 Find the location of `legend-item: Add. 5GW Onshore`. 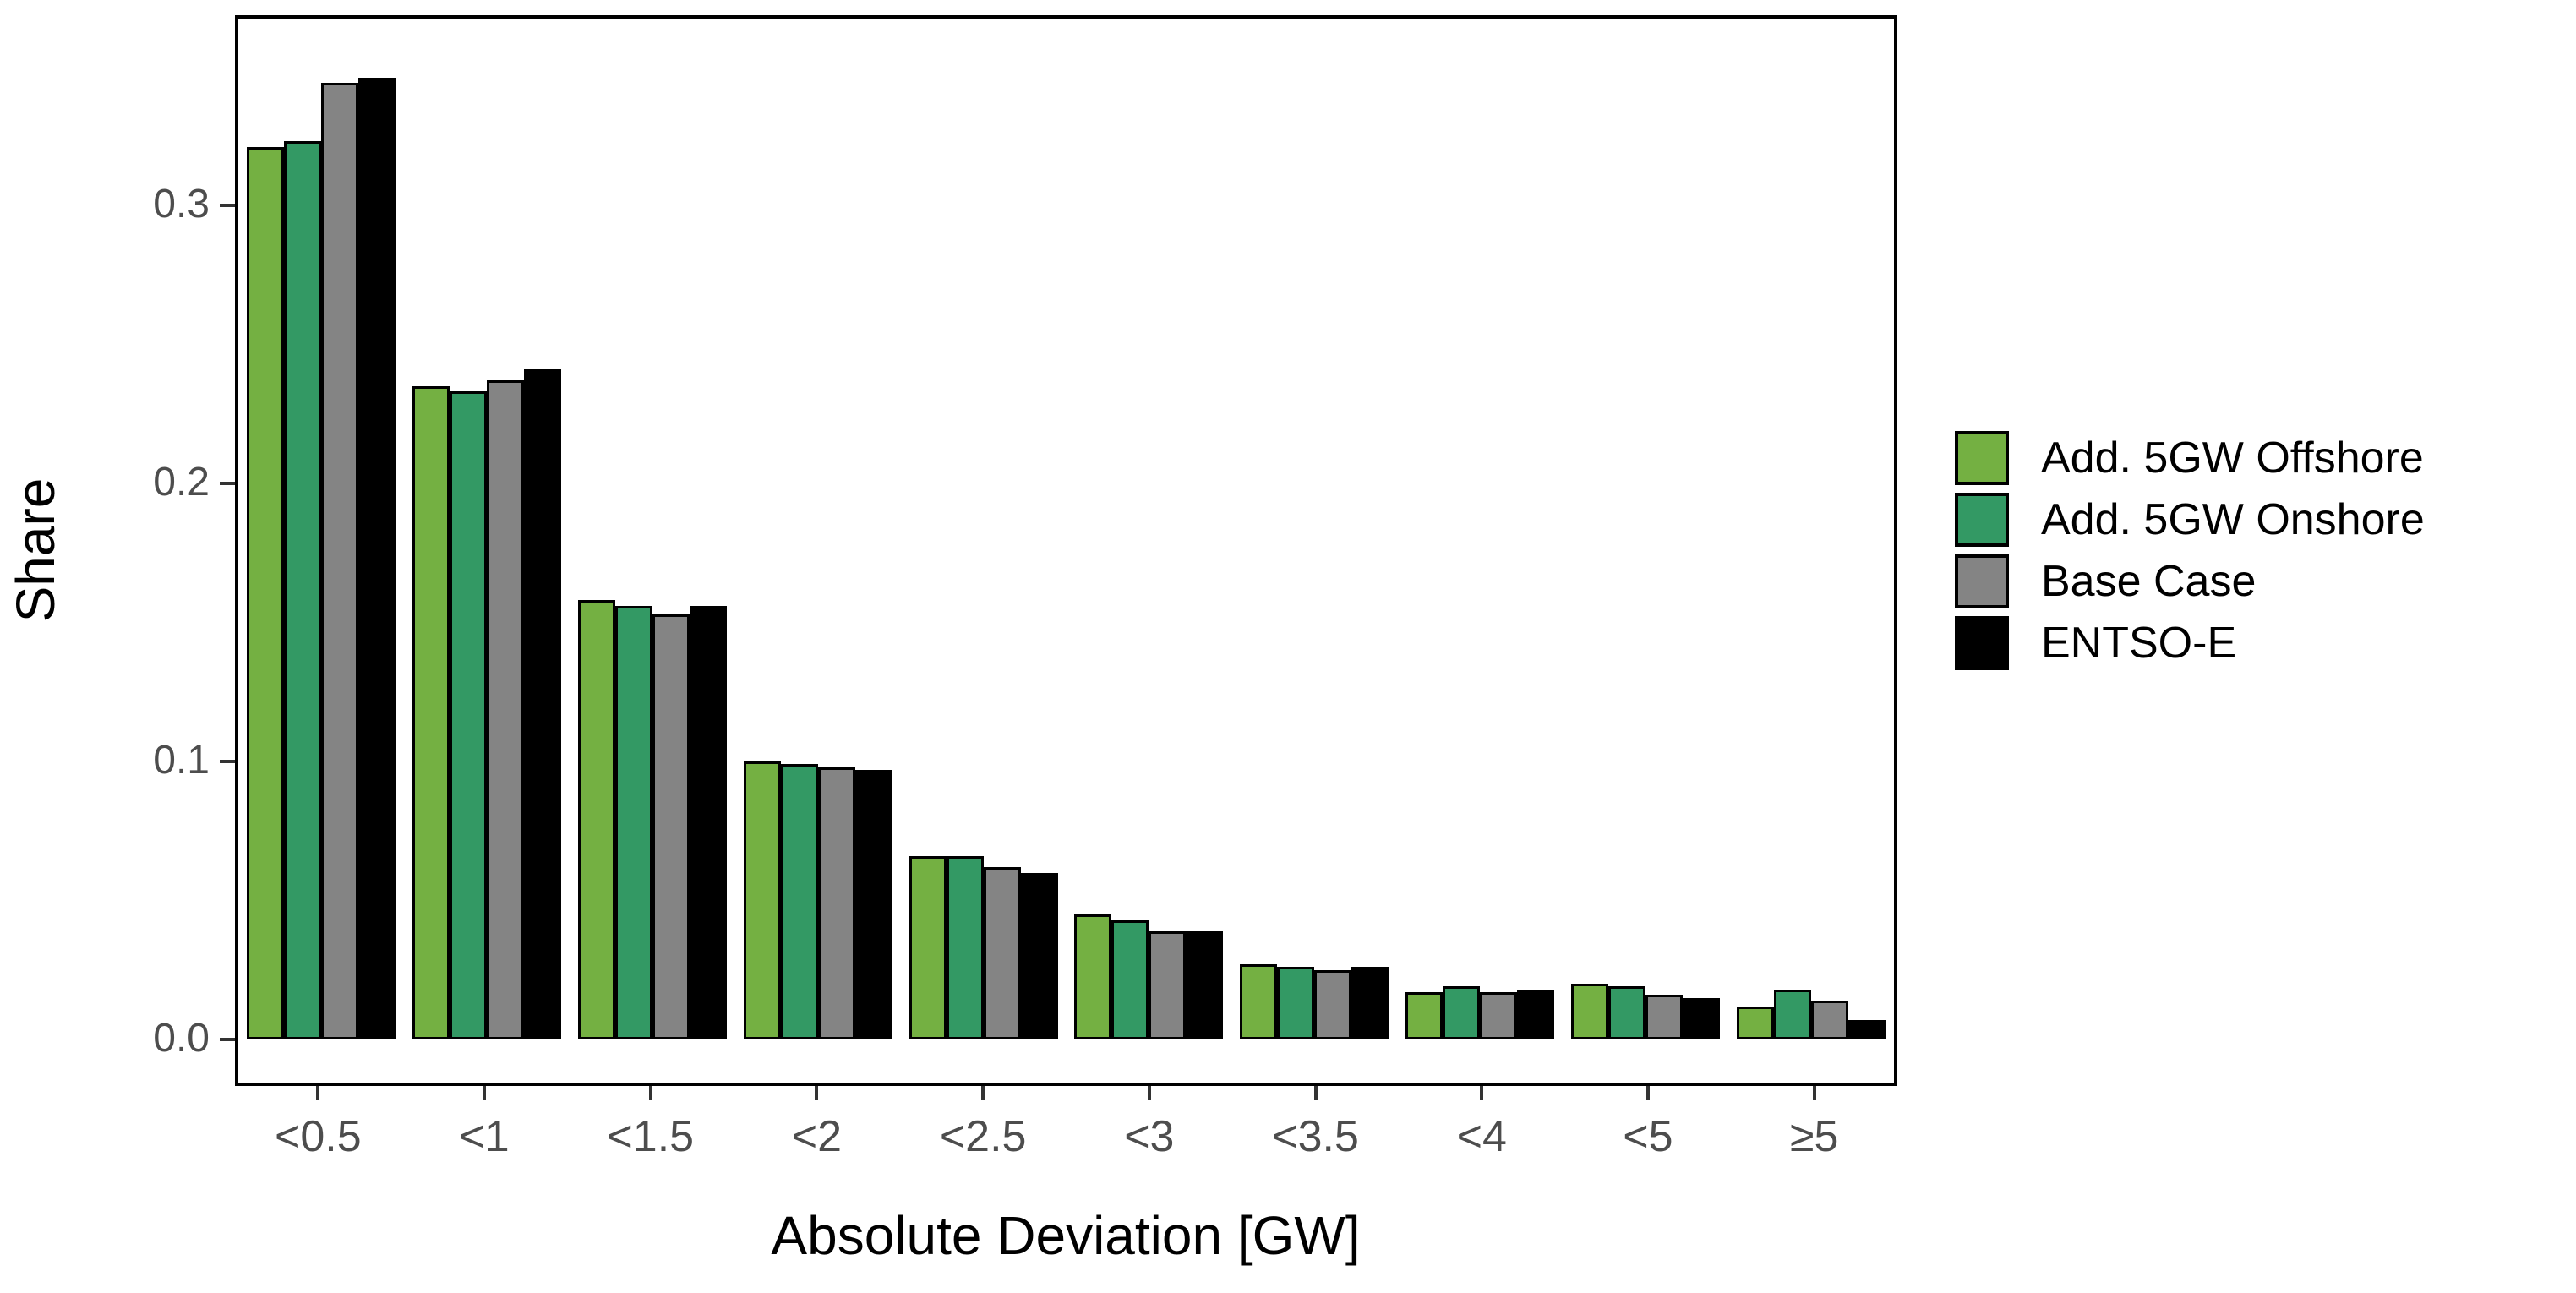

legend-item: Add. 5GW Onshore is located at coordinates (2190, 520).